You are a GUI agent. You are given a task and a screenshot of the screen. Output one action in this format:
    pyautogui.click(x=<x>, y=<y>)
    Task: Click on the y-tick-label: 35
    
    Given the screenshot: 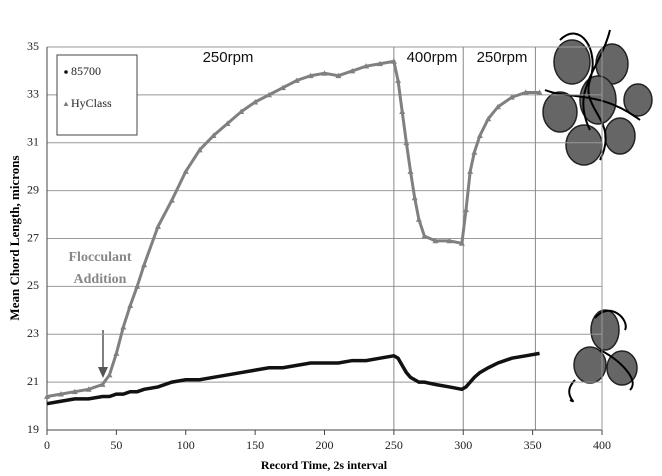 What is the action you would take?
    pyautogui.click(x=33, y=46)
    